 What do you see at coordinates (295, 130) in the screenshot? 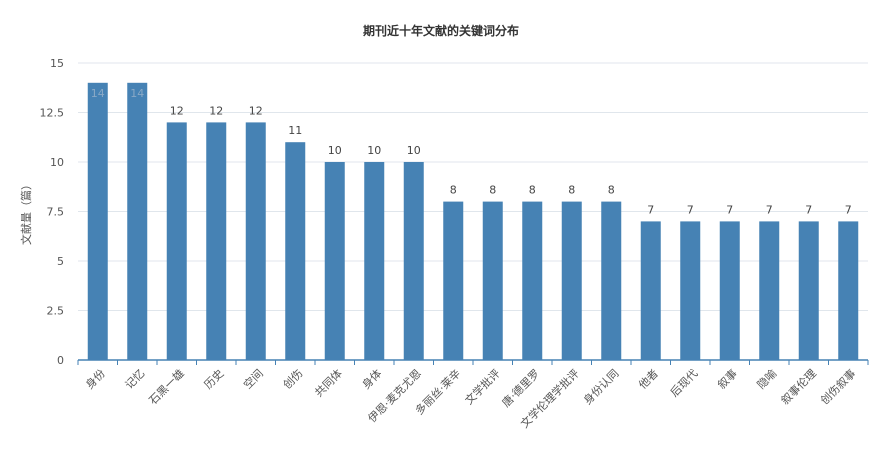
I see `data-label: 11` at bounding box center [295, 130].